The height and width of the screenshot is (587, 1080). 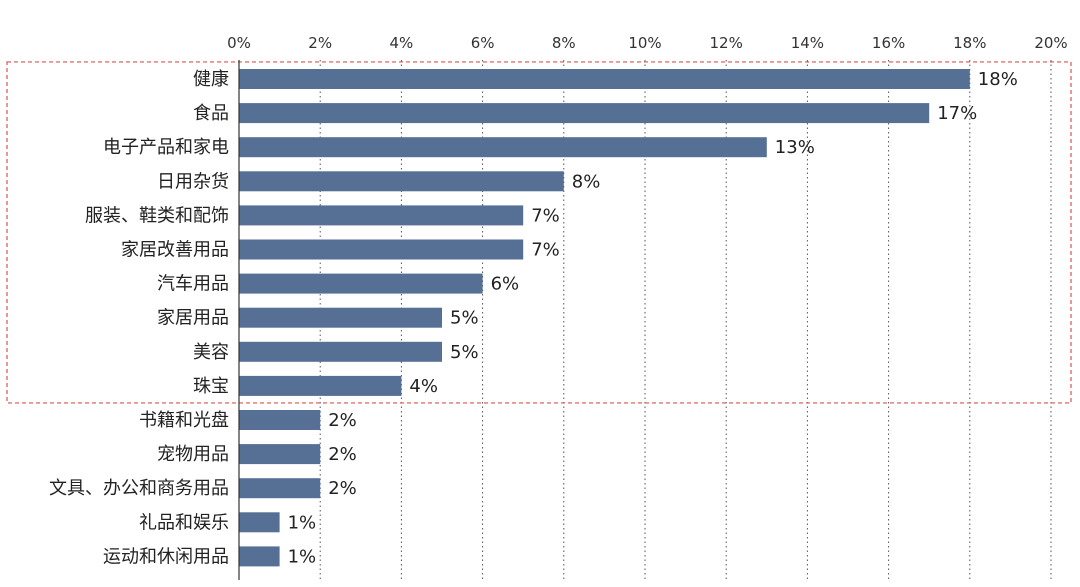 I want to click on data-label: 6%, so click(x=505, y=284).